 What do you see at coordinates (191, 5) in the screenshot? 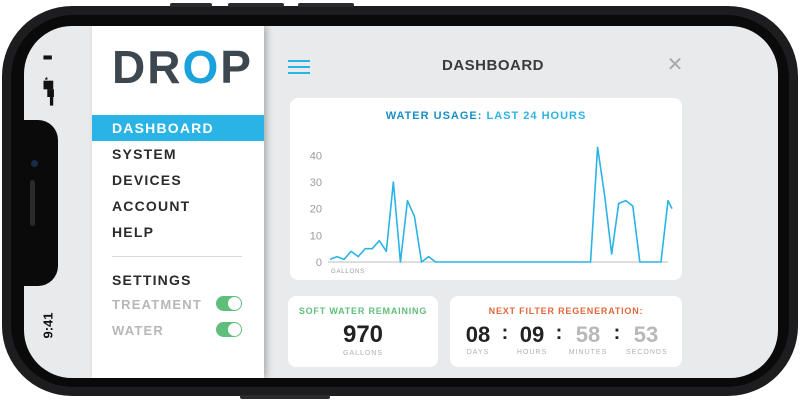
I see `mute-switch` at bounding box center [191, 5].